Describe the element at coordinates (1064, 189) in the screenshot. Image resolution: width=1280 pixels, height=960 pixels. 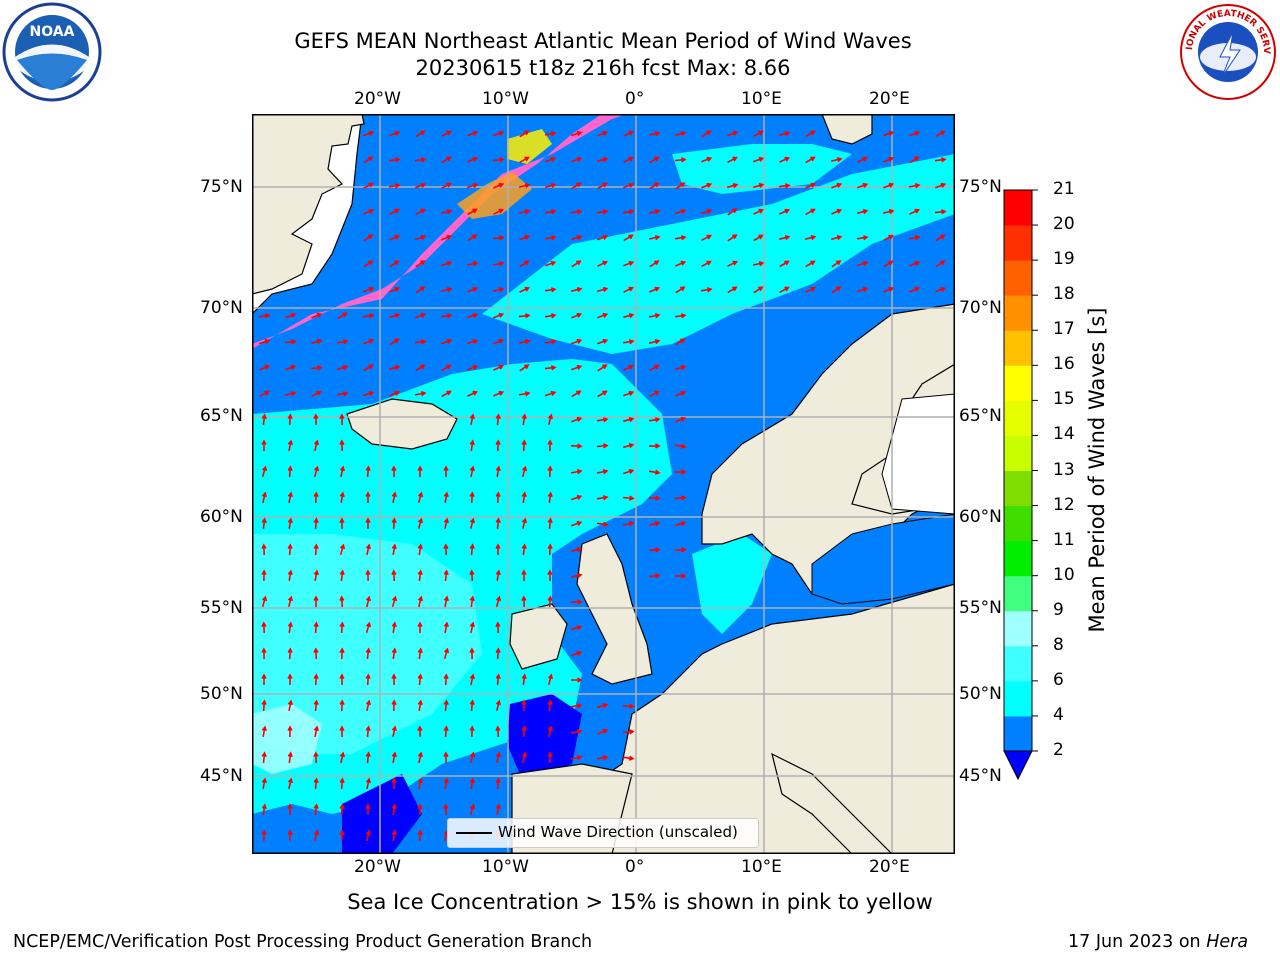
I see `colorbar-tick-label: 21` at that location.